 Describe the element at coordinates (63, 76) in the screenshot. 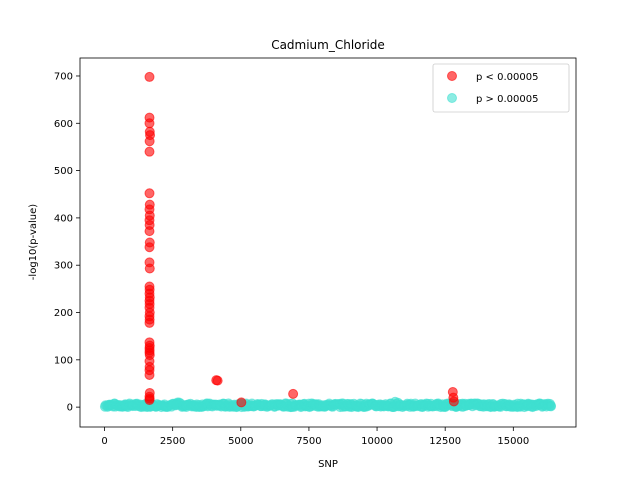

I see `y-tick-label: 700` at that location.